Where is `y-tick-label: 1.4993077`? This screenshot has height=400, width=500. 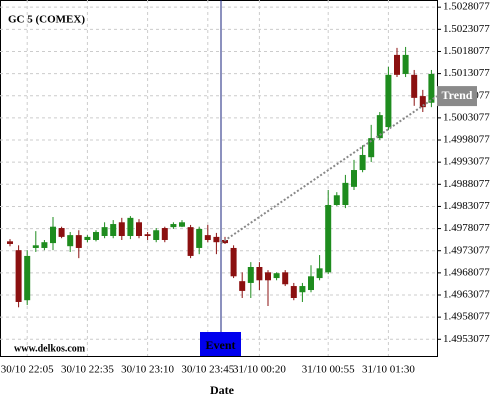
y-tick-label: 1.4993077 is located at coordinates (466, 162).